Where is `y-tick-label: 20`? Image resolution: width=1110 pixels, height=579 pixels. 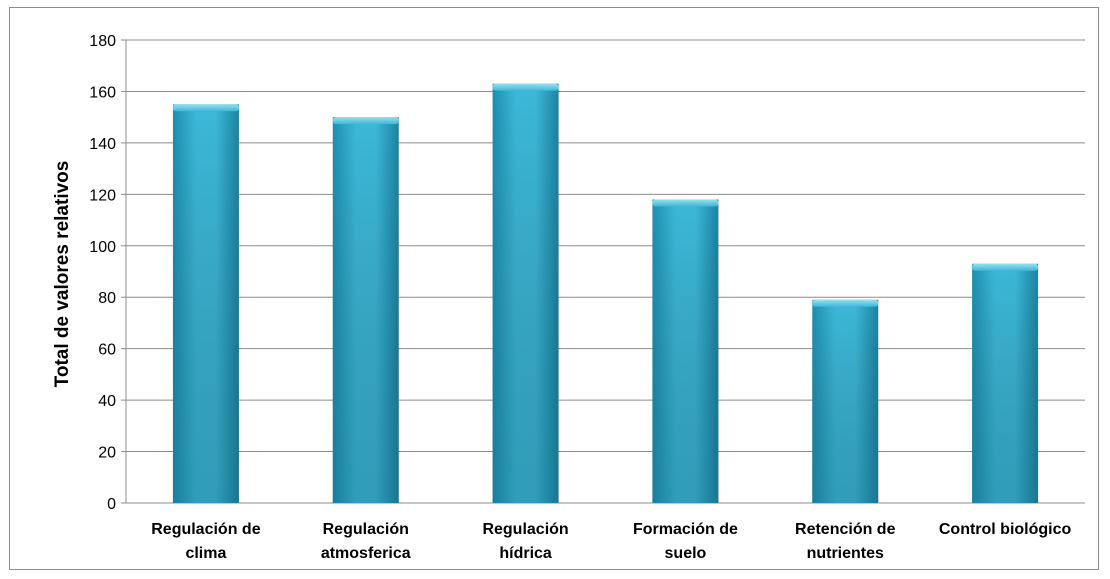
y-tick-label: 20 is located at coordinates (107, 453).